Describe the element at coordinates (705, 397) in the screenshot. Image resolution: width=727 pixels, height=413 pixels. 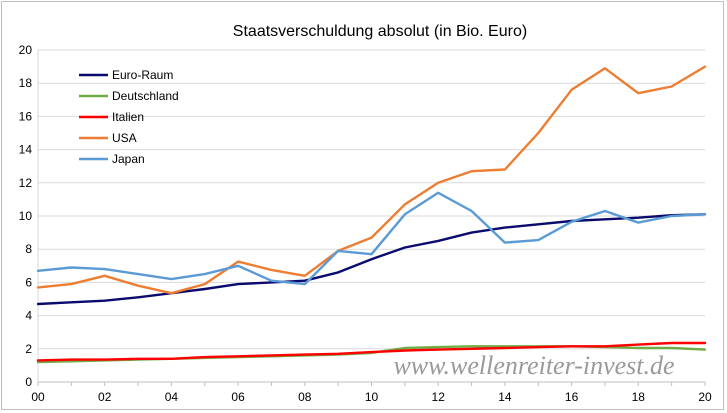
I see `x-tick-label: 20` at that location.